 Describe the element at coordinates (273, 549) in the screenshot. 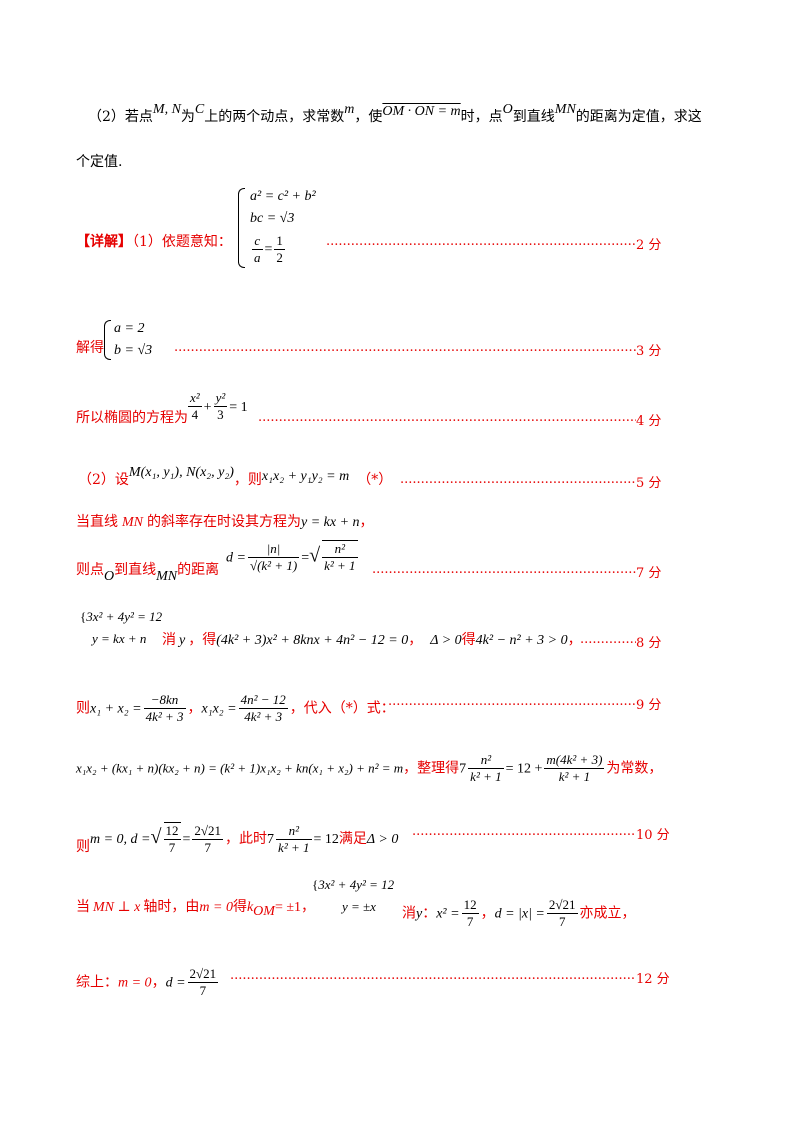

I see `dist-num1: |n|` at that location.